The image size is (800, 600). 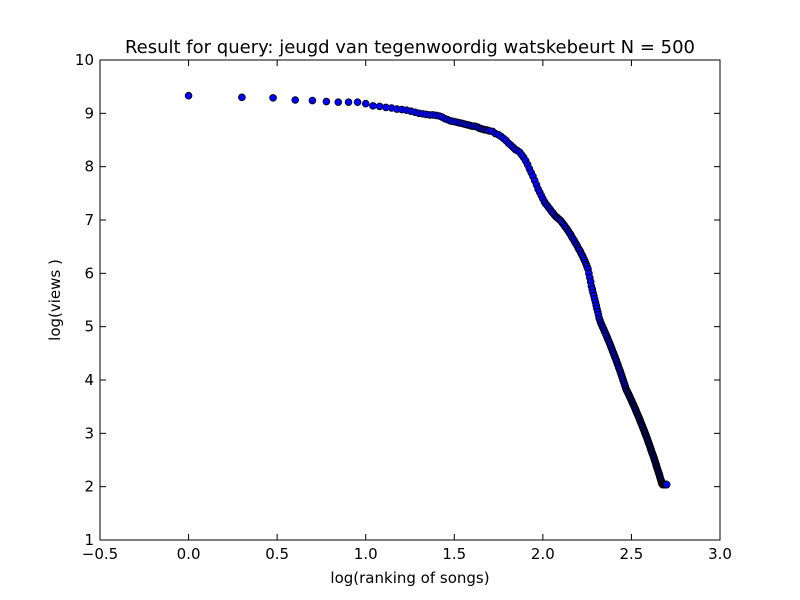 I want to click on y-tick-label: 9, so click(x=89, y=113).